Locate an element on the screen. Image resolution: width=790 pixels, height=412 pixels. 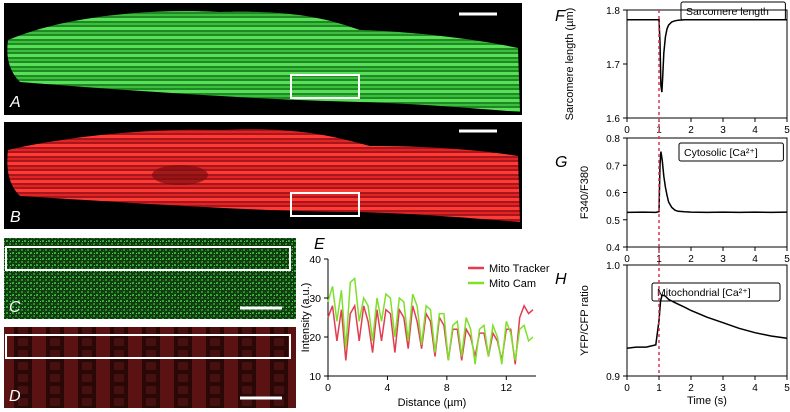
panel-e-x-axis-label: Distance (µm) is located at coordinates (432, 403).